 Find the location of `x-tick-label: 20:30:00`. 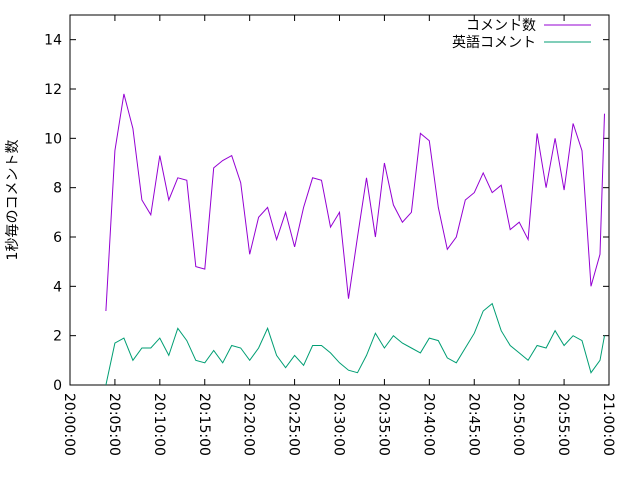

x-tick-label: 20:30:00 is located at coordinates (339, 424).